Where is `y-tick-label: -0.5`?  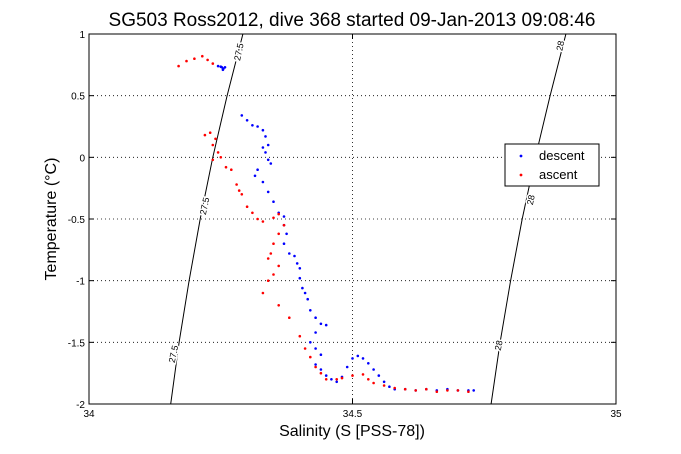 y-tick-label: -0.5 is located at coordinates (77, 220).